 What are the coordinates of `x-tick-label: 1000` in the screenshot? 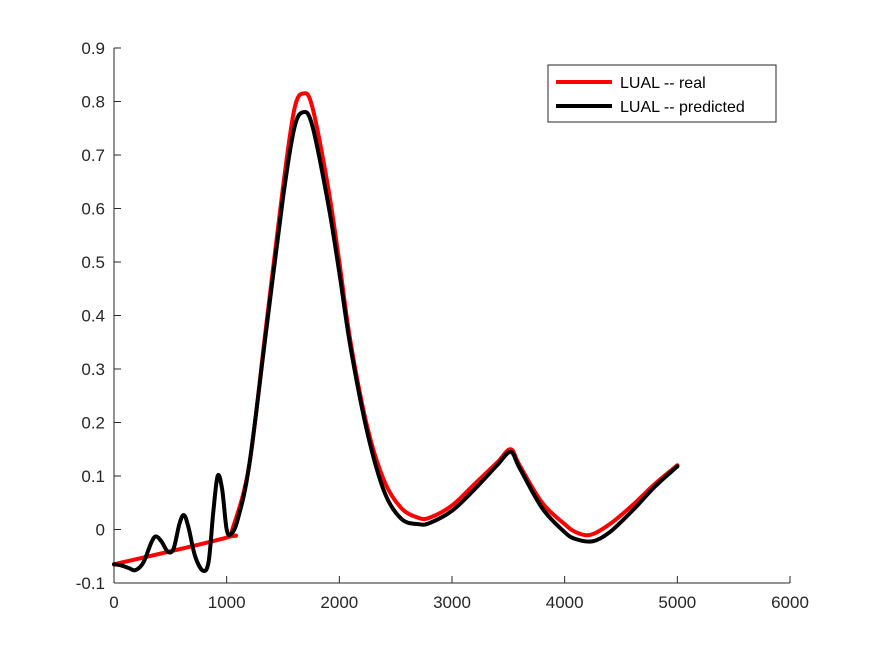 It's located at (227, 602).